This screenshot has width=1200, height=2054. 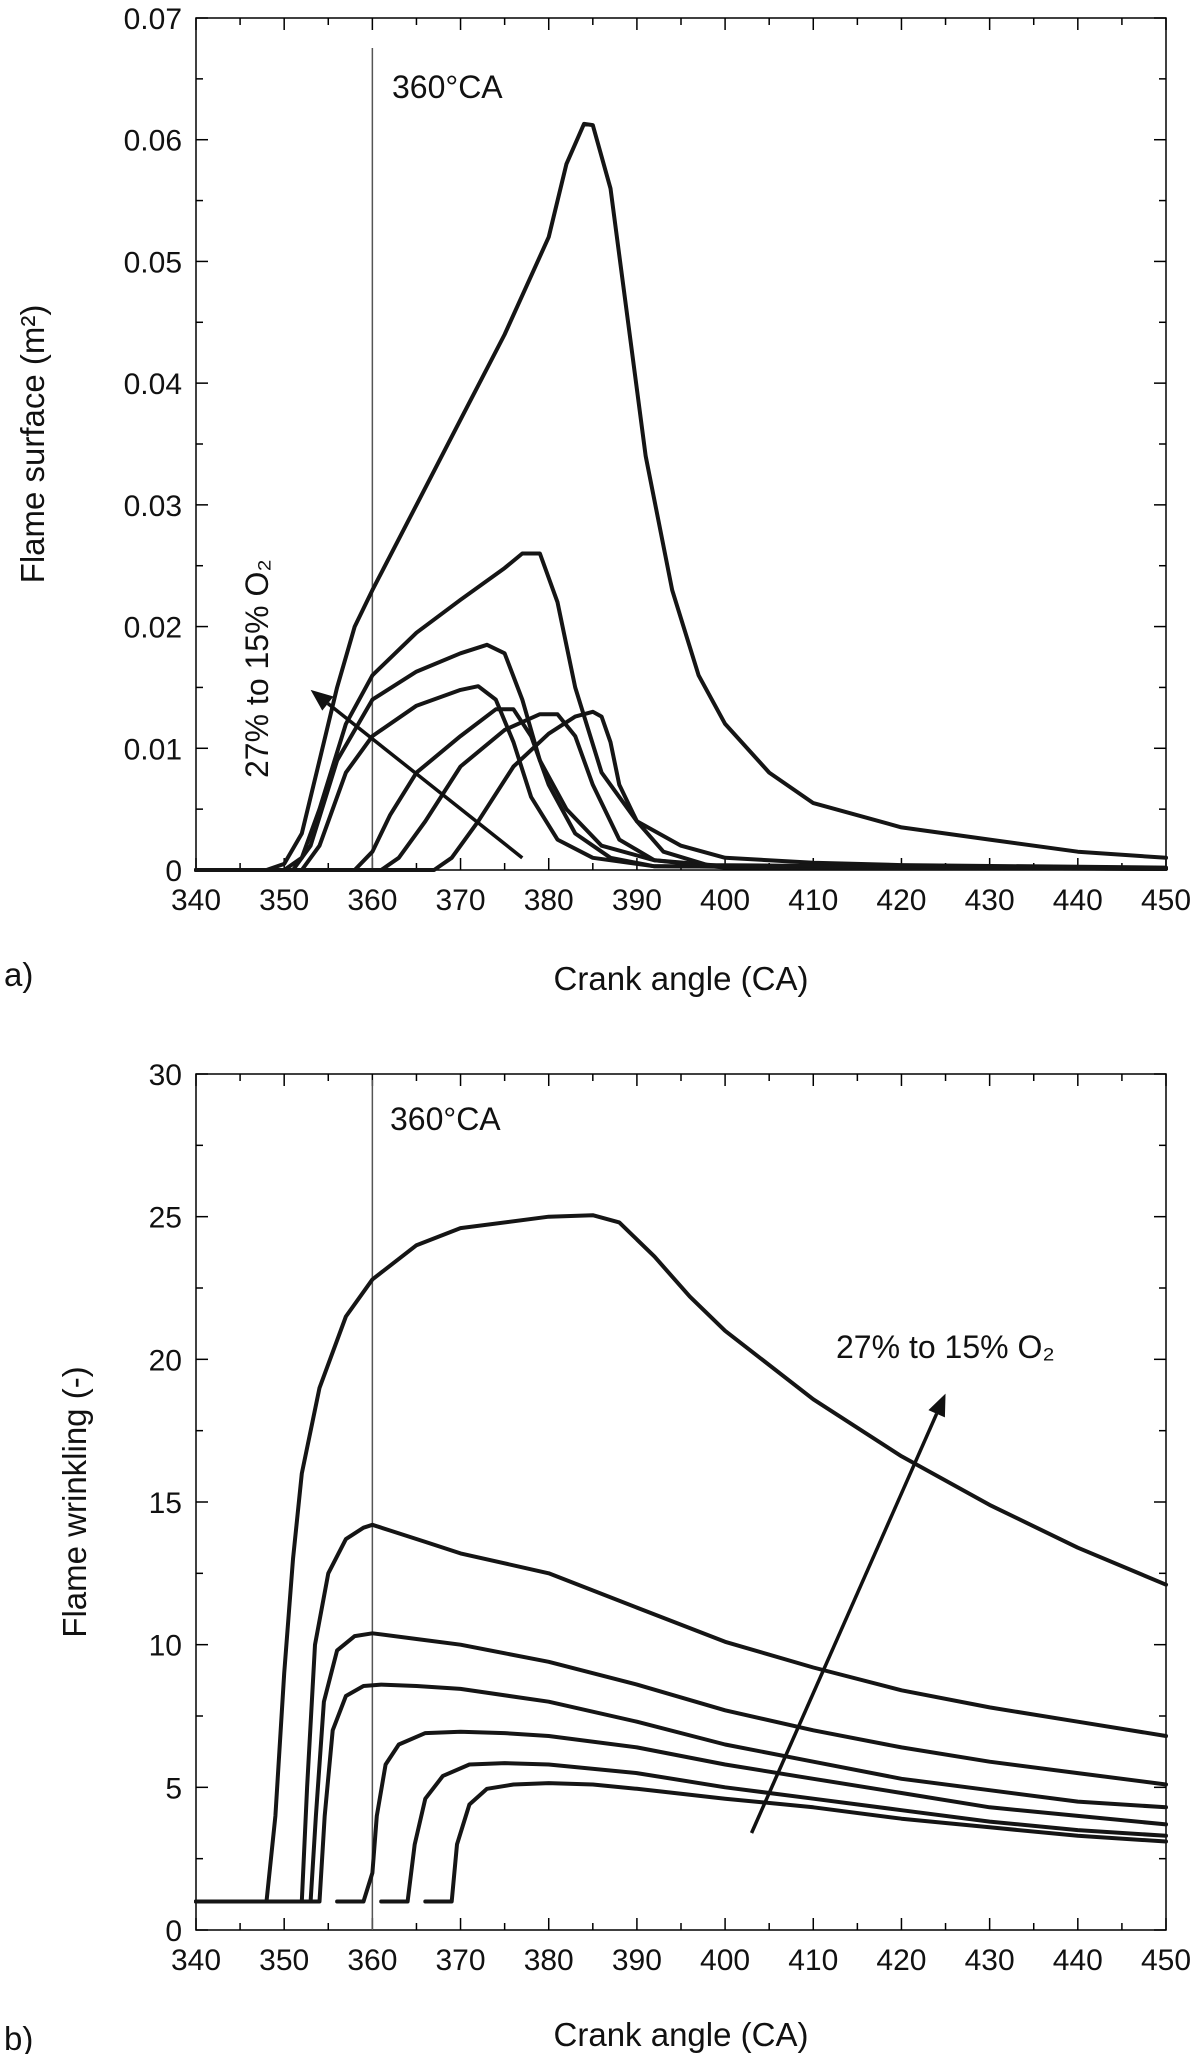 I want to click on panel-b-vline-label: 360°CA, so click(x=445, y=1119).